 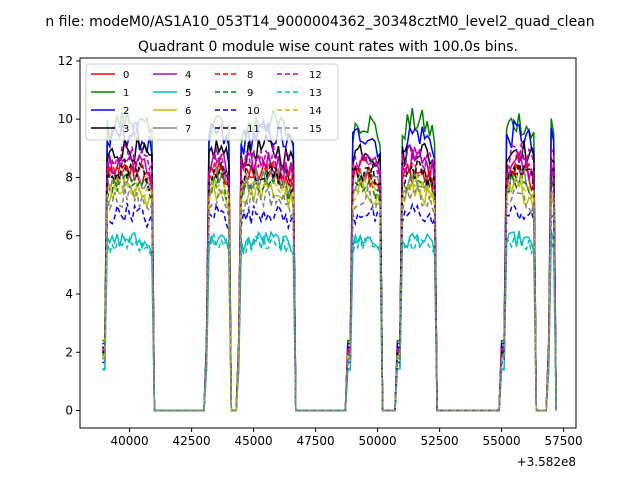 What do you see at coordinates (253, 129) in the screenshot?
I see `legend-label-11: 11` at bounding box center [253, 129].